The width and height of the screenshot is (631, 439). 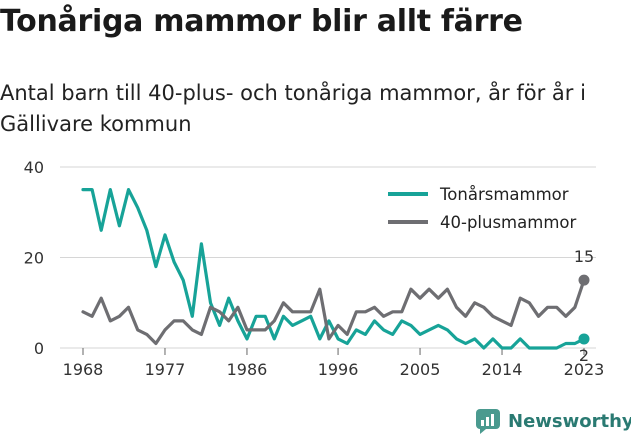 I want to click on series-line-40-plusmammor, so click(x=333, y=312).